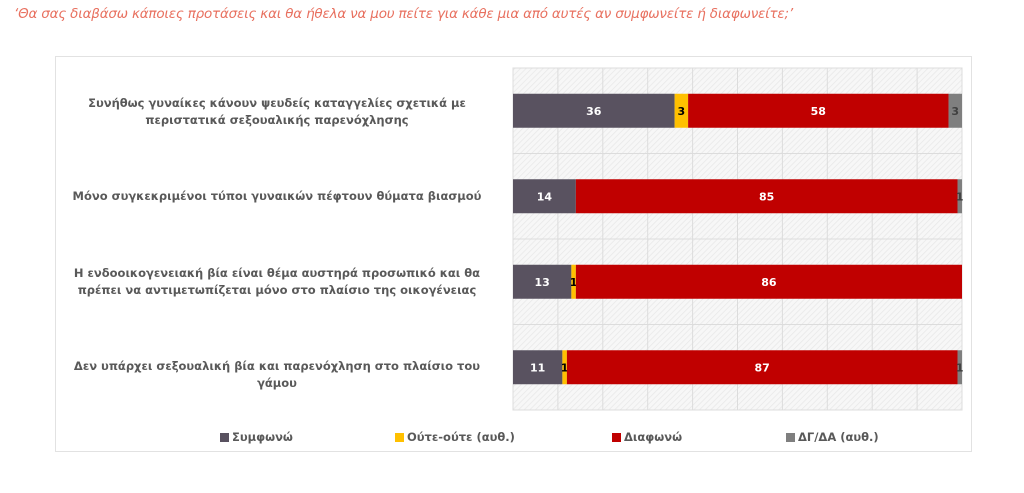 The image size is (1024, 493). I want to click on legend-swatch-neither, so click(399, 437).